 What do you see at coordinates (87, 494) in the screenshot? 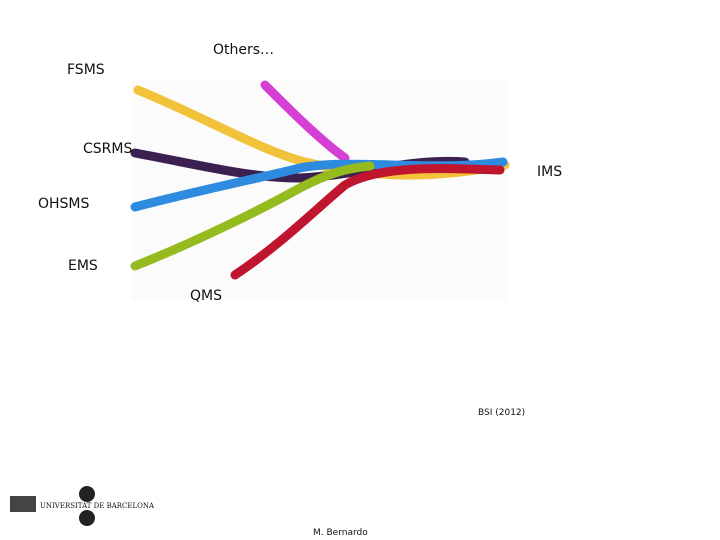
I see `logo-circle-top` at bounding box center [87, 494].